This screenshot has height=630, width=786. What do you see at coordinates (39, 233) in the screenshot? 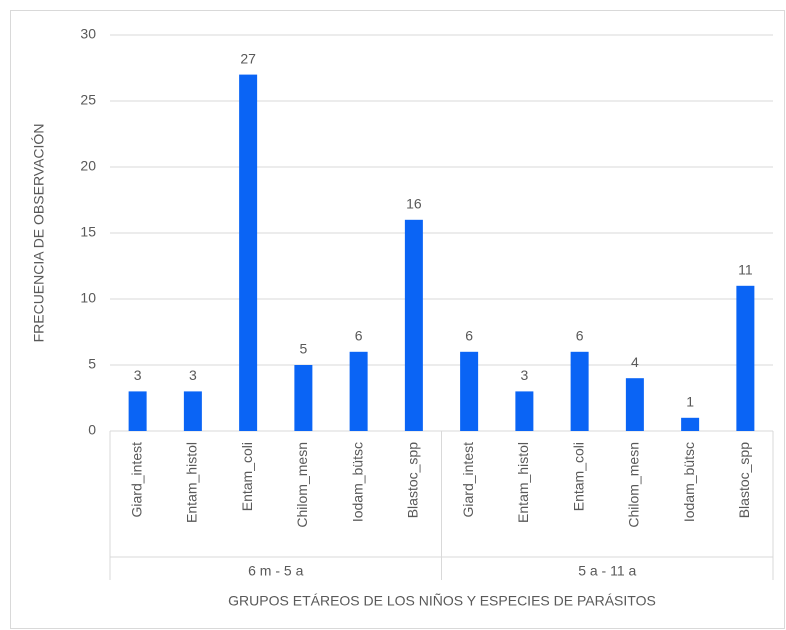
I see `y-axis-title: FRECUENCIA DE OBSERVACIÓN` at bounding box center [39, 233].